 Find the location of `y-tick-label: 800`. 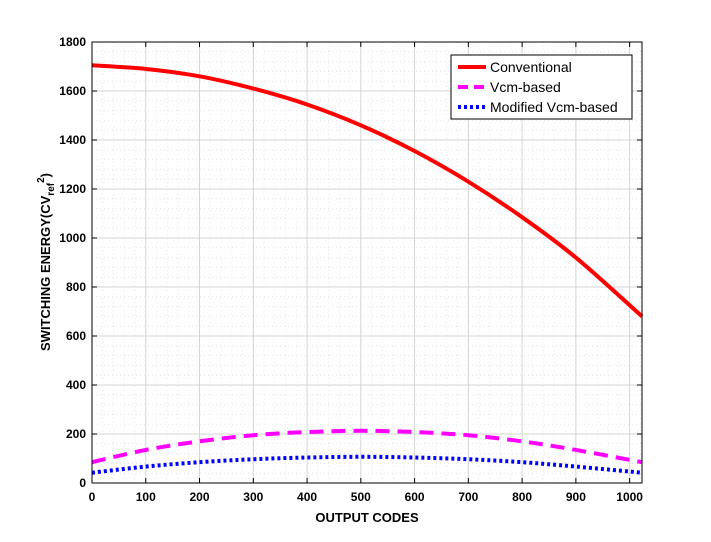

y-tick-label: 800 is located at coordinates (76, 287).